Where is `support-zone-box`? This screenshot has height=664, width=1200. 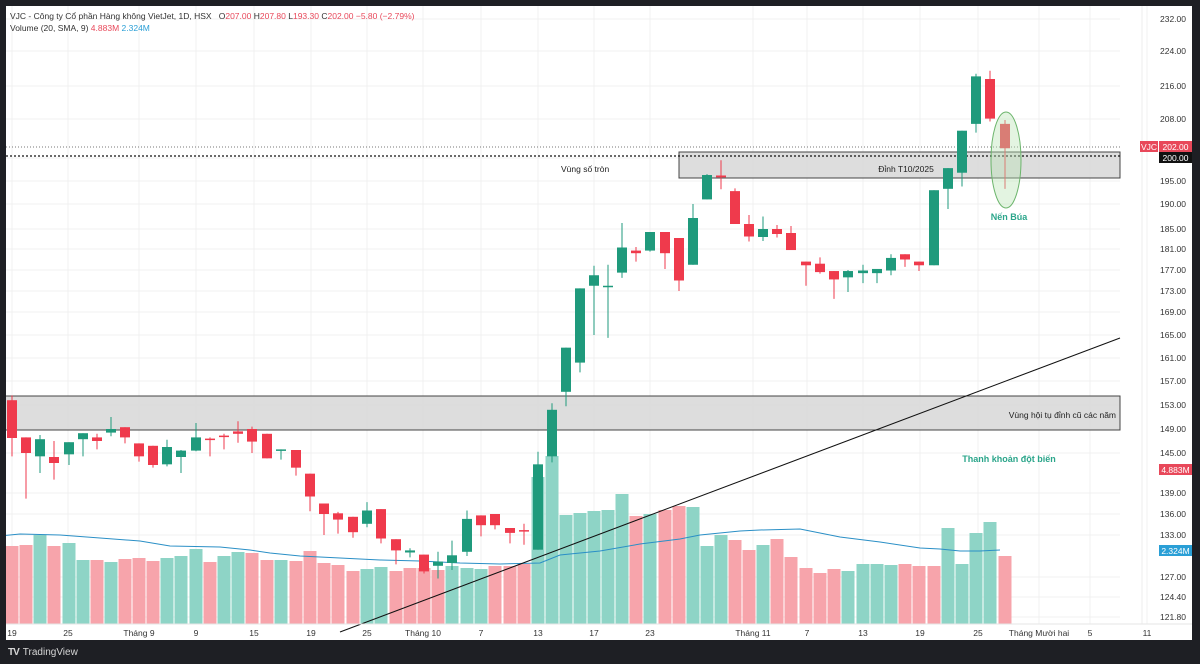
support-zone-box is located at coordinates (563, 413).